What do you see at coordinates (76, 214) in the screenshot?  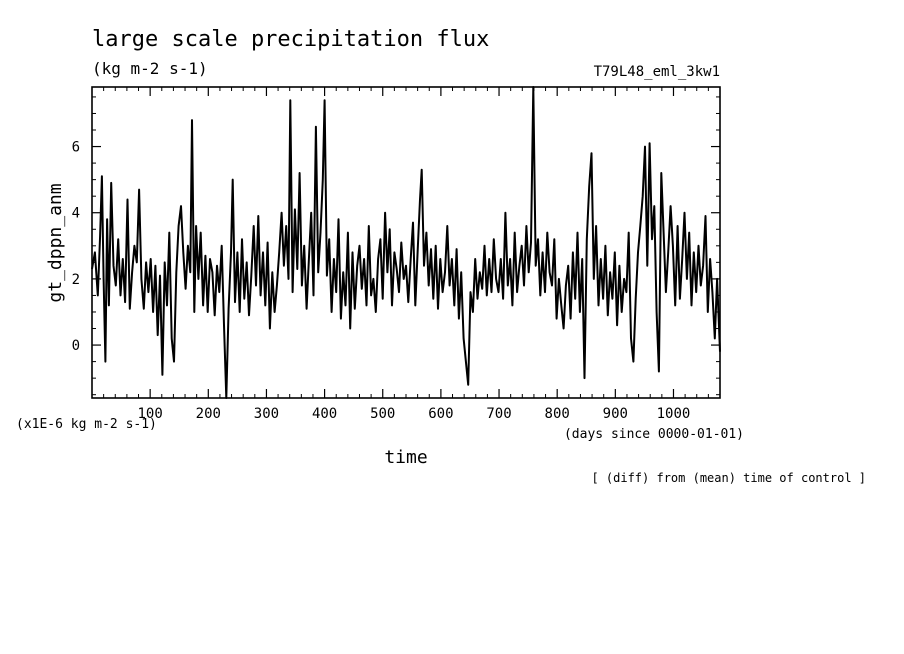 I see `y-tick-label: 4` at bounding box center [76, 214].